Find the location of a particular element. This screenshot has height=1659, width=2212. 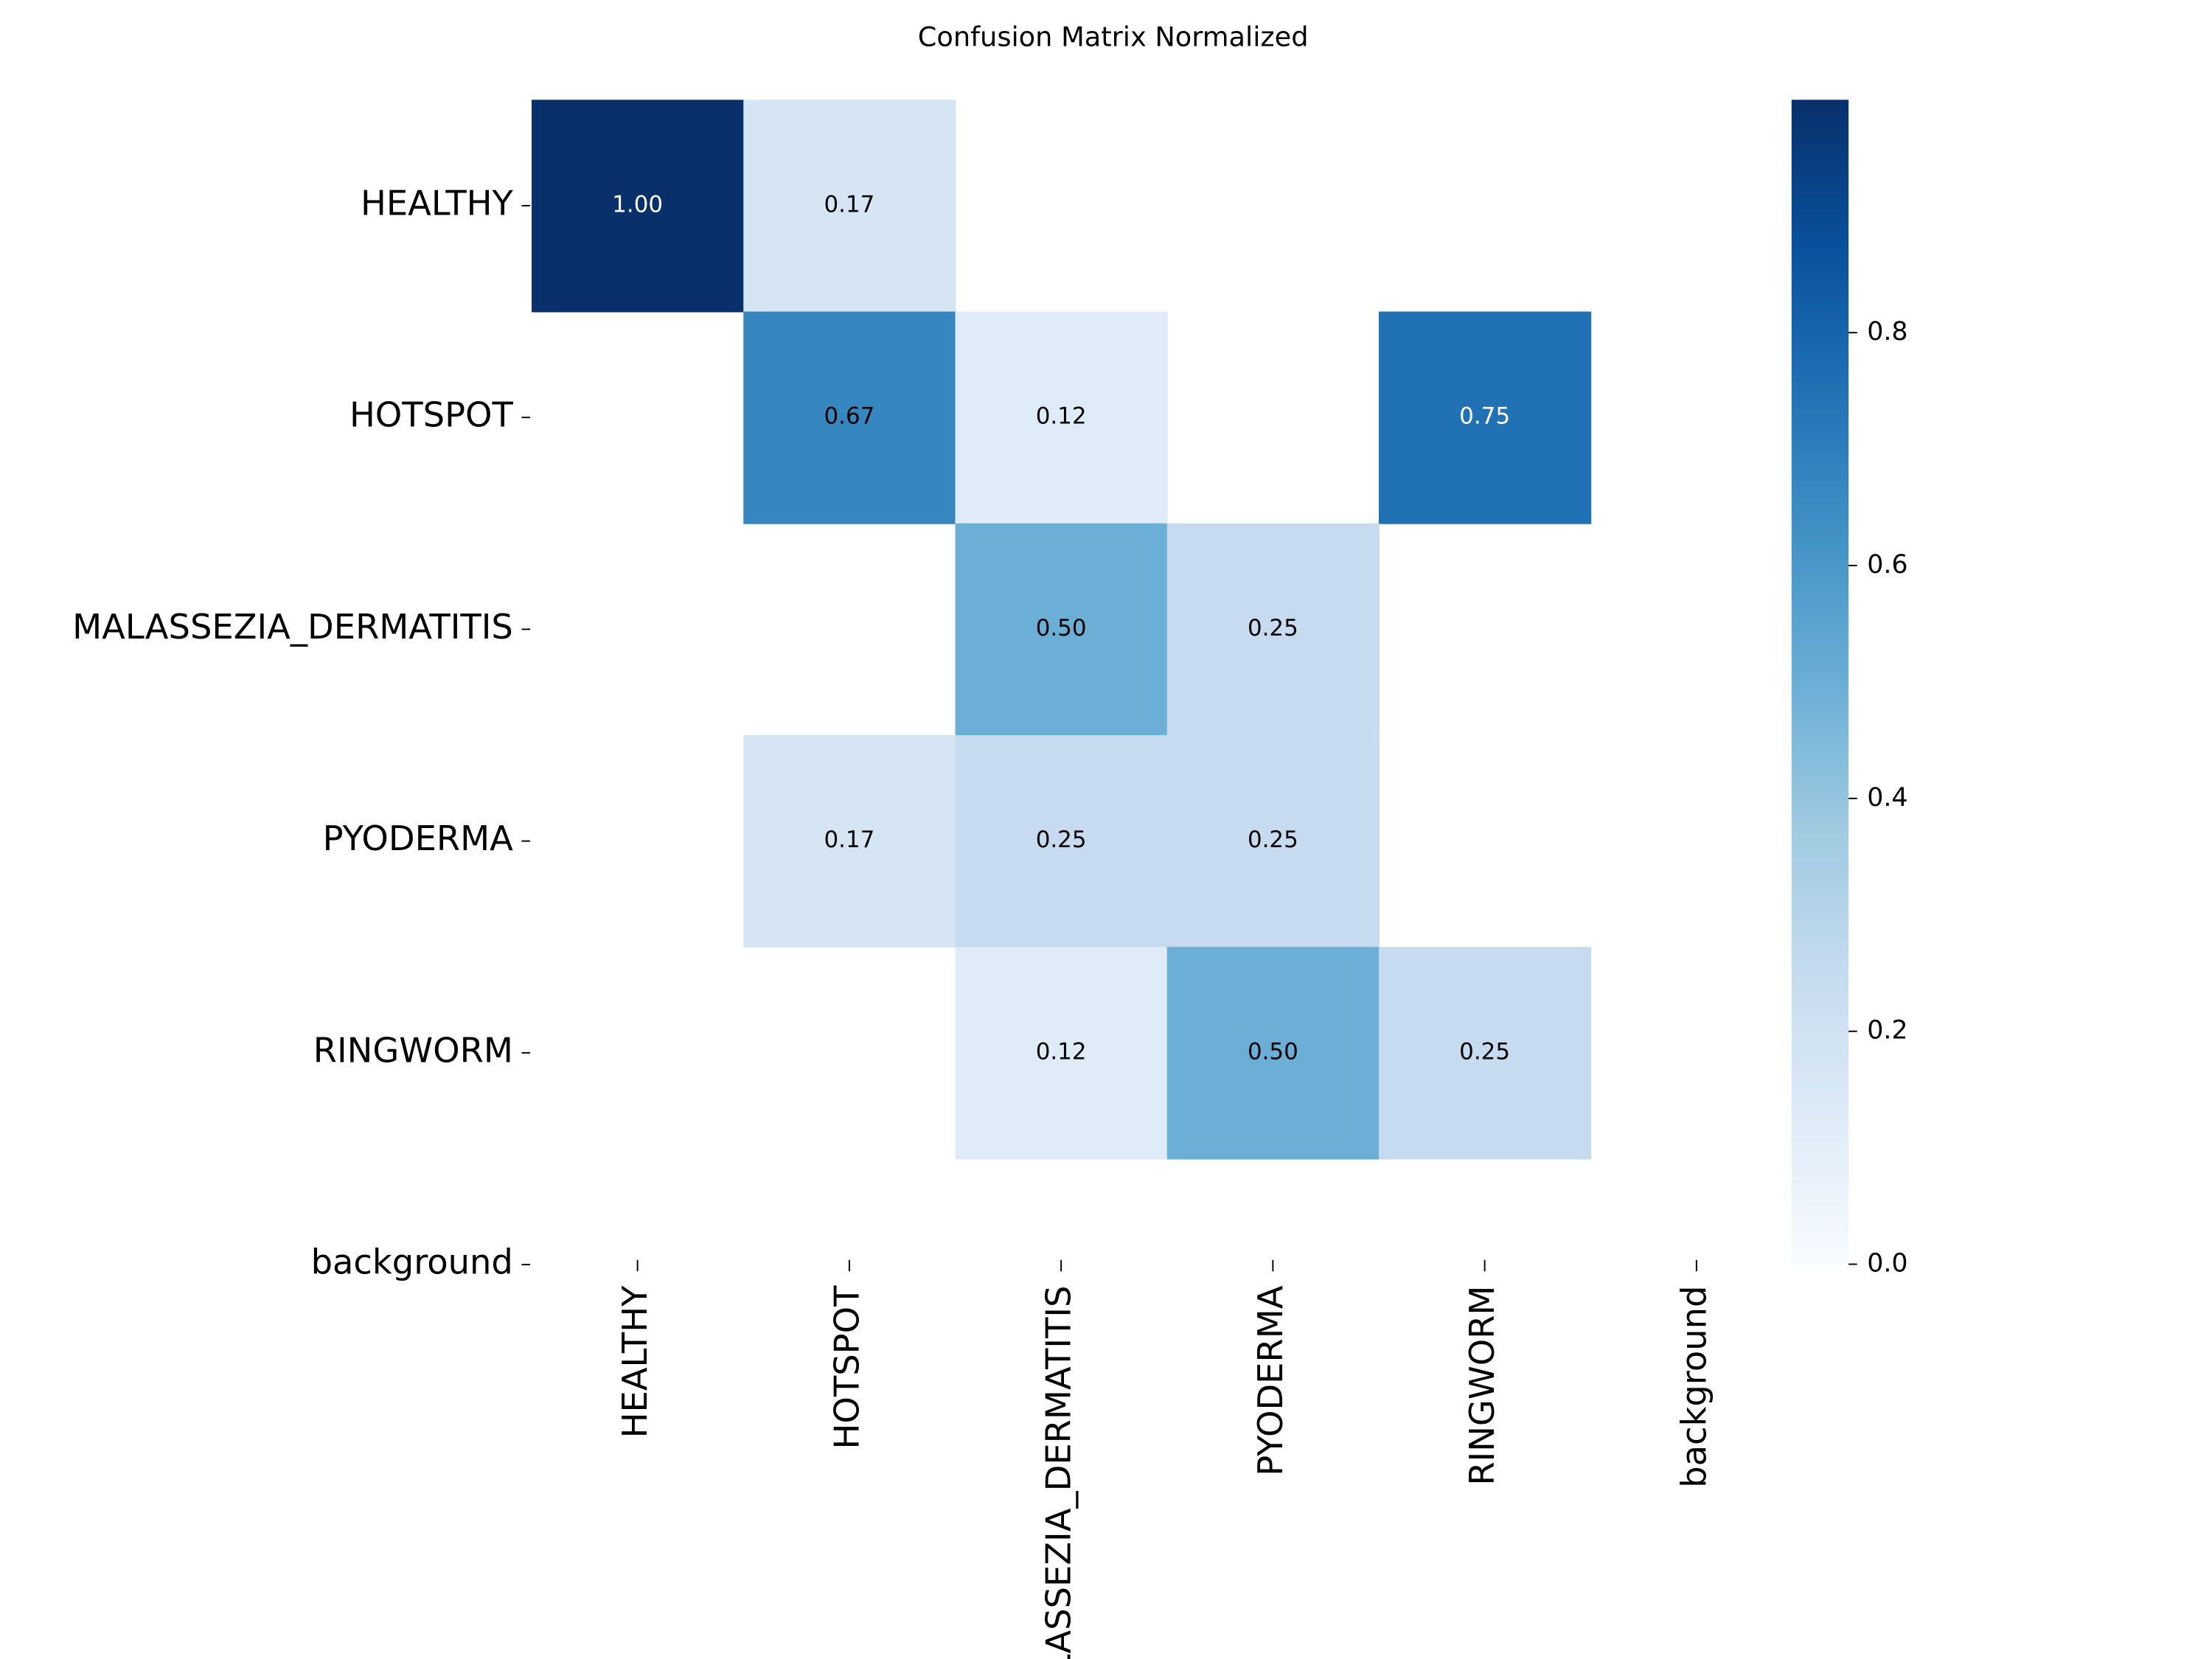

y-tick-label: RINGWORM is located at coordinates (413, 1050).